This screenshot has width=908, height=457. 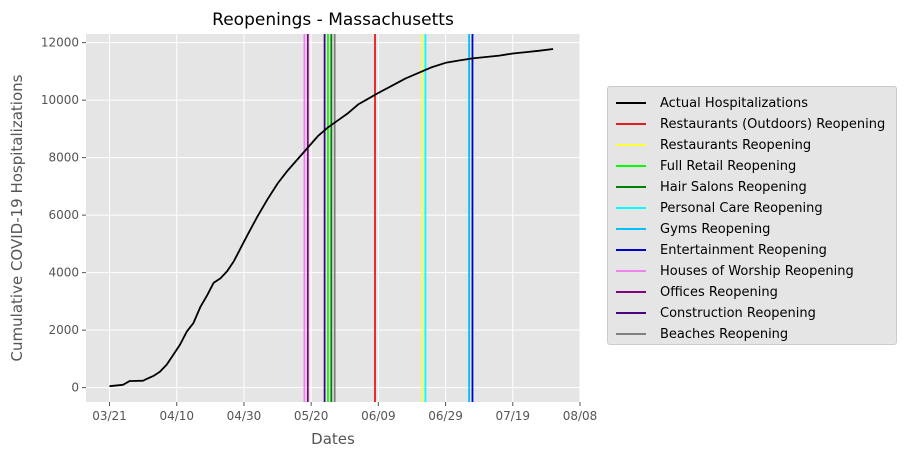 I want to click on legend-label: Full Retail Reopening, so click(x=728, y=166).